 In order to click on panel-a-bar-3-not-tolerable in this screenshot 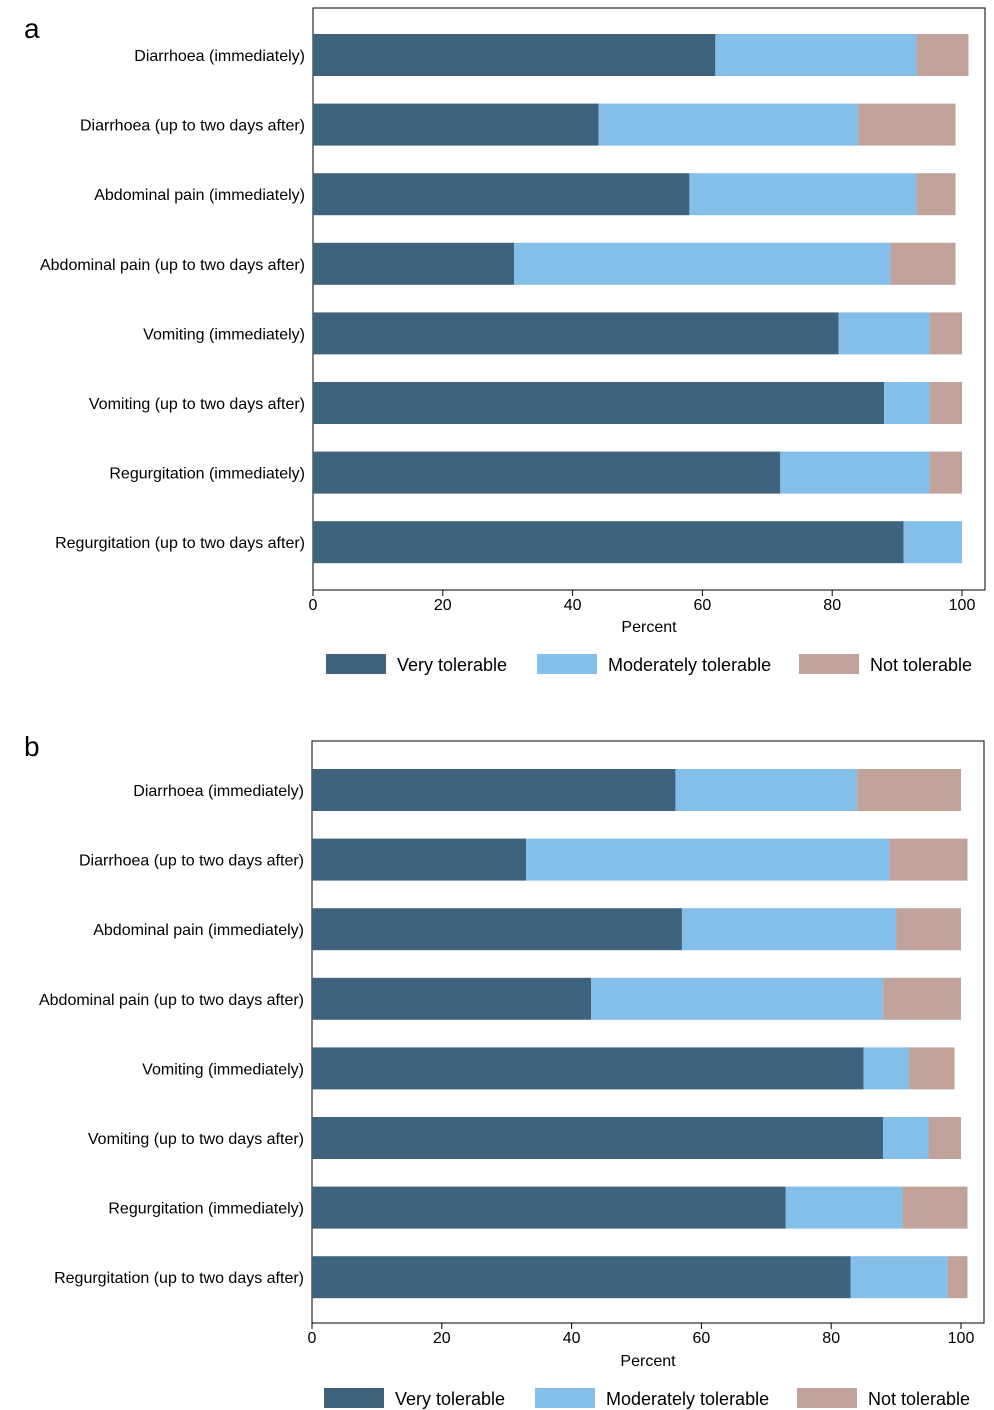, I will do `click(936, 194)`.